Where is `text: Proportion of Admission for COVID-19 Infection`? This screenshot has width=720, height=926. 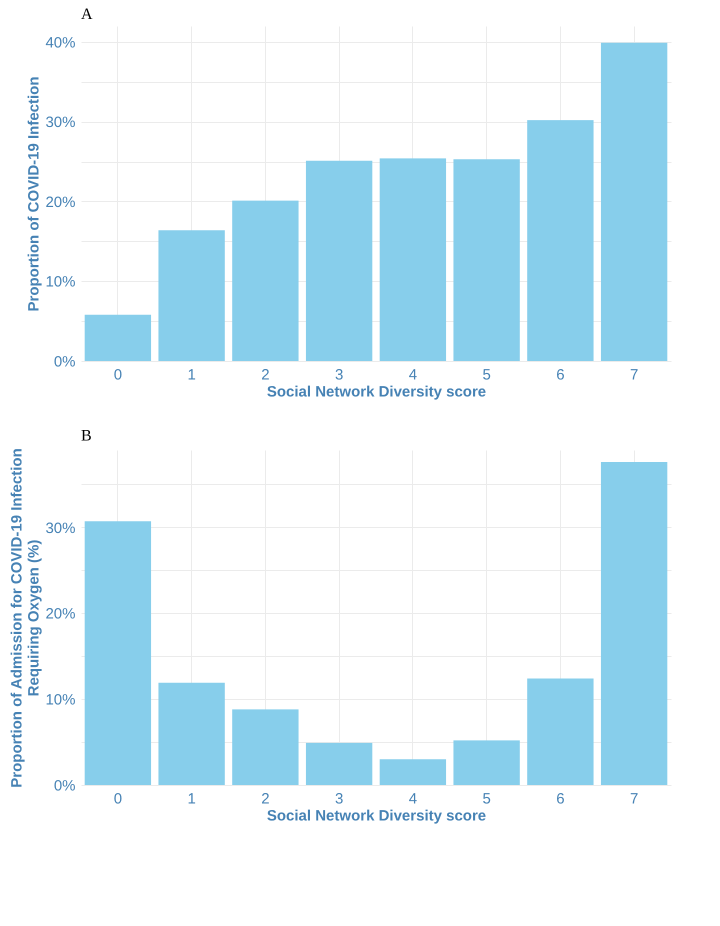 text: Proportion of Admission for COVID-19 Infection is located at coordinates (17, 618).